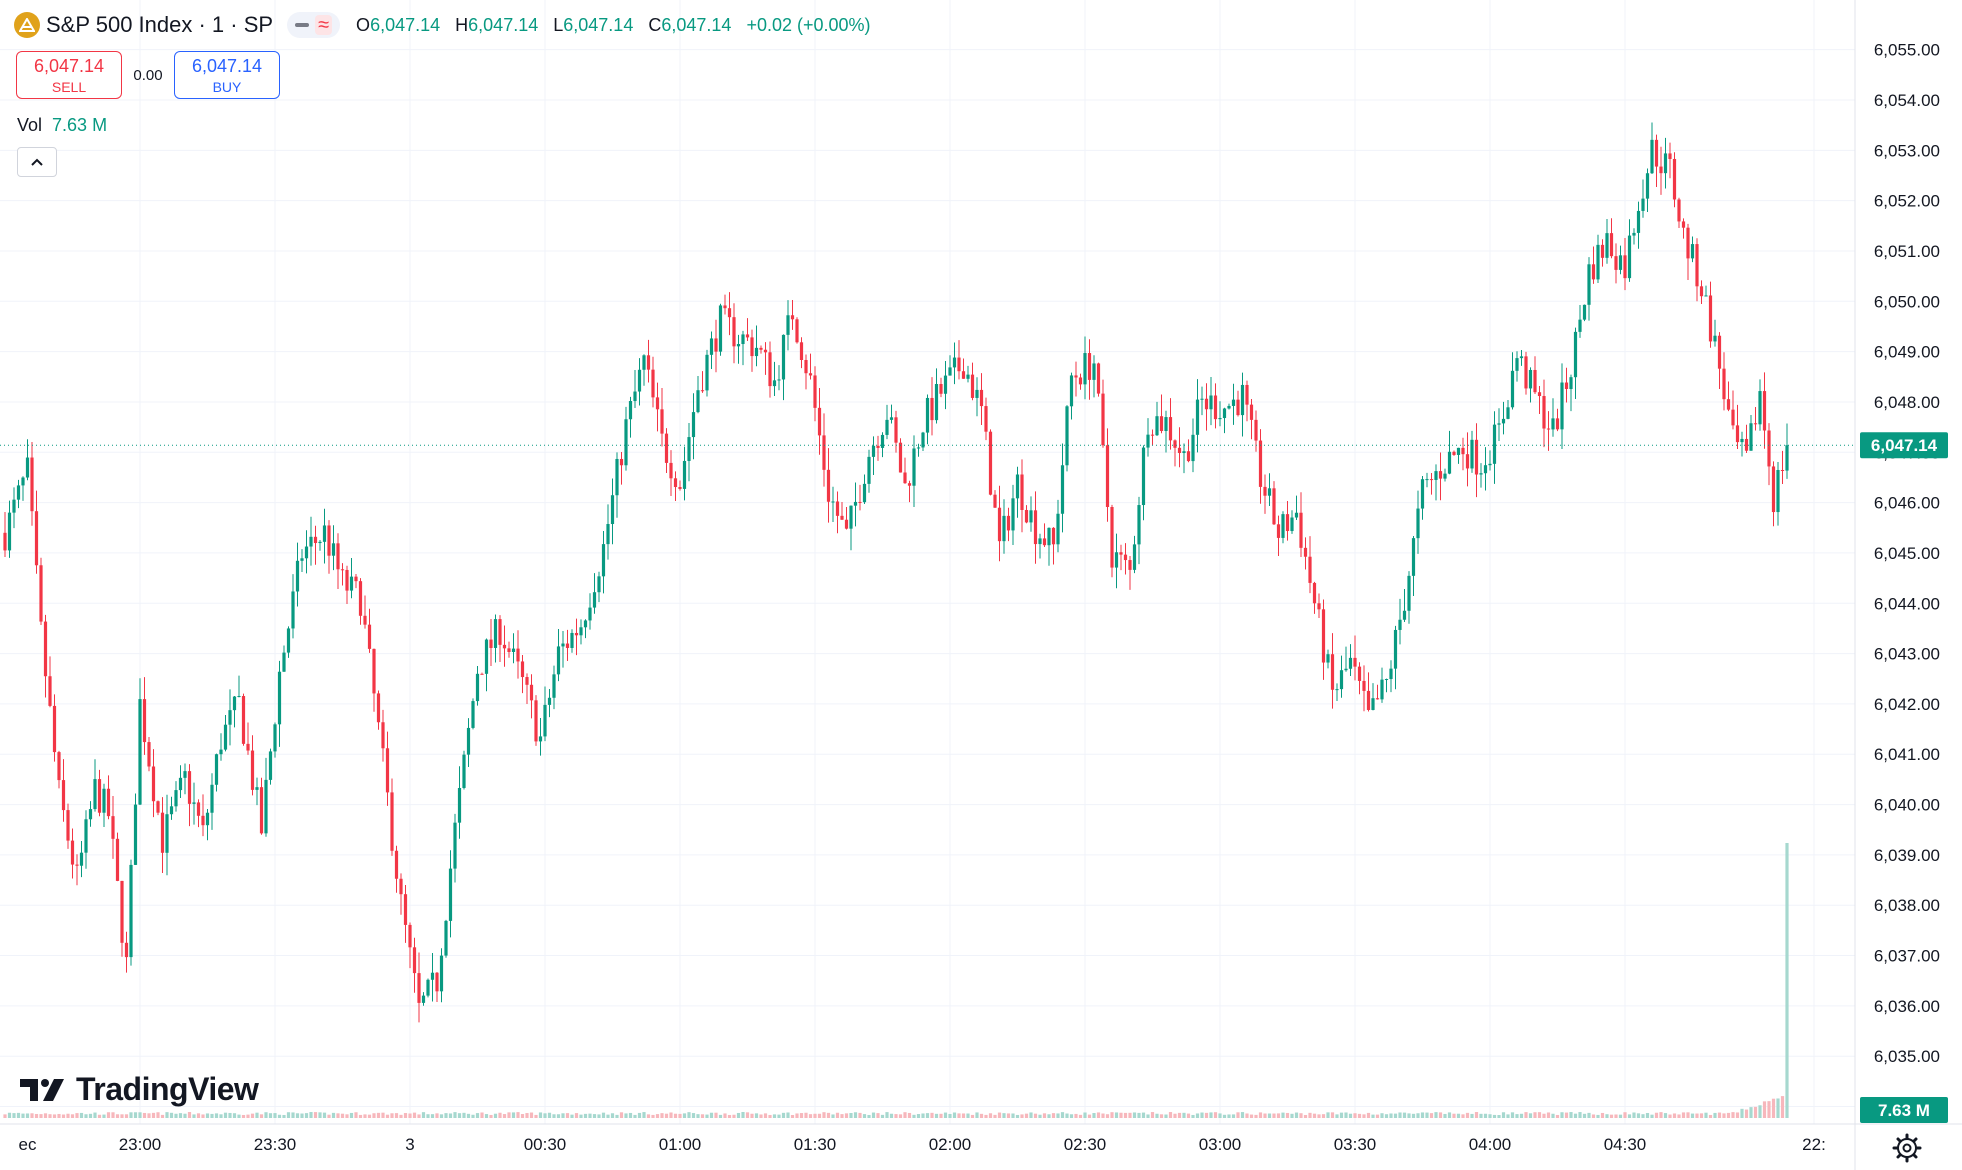 The image size is (1962, 1170). Describe the element at coordinates (1907, 402) in the screenshot. I see `price-tick-label: 6,048.00` at that location.